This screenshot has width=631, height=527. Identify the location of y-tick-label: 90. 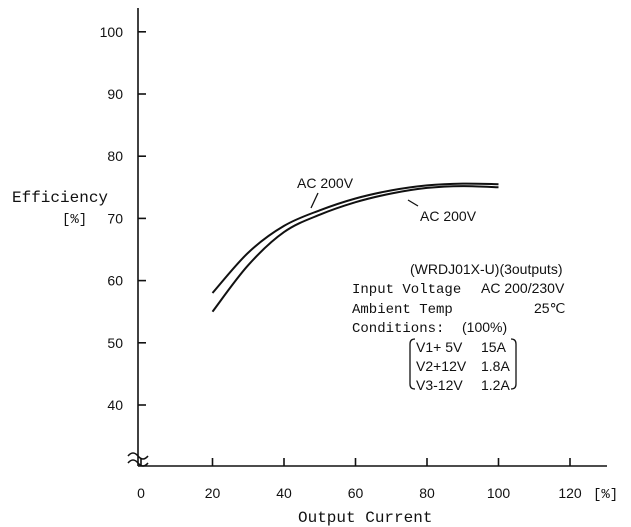
(115, 94).